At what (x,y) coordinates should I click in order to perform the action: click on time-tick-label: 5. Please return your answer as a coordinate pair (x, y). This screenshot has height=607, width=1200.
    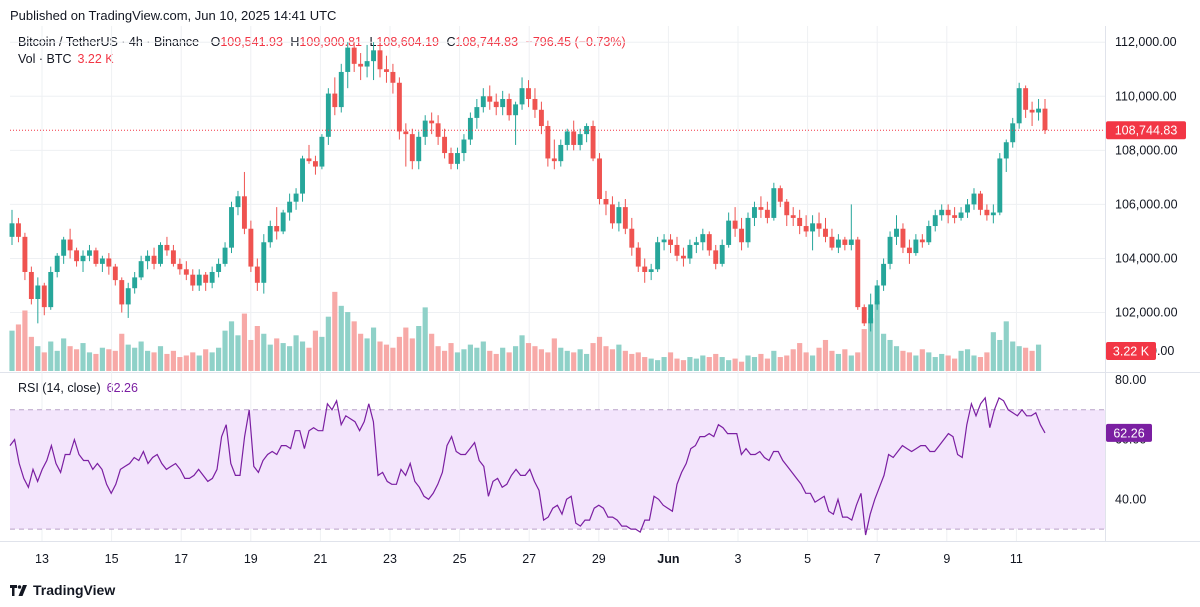
    Looking at the image, I should click on (807, 559).